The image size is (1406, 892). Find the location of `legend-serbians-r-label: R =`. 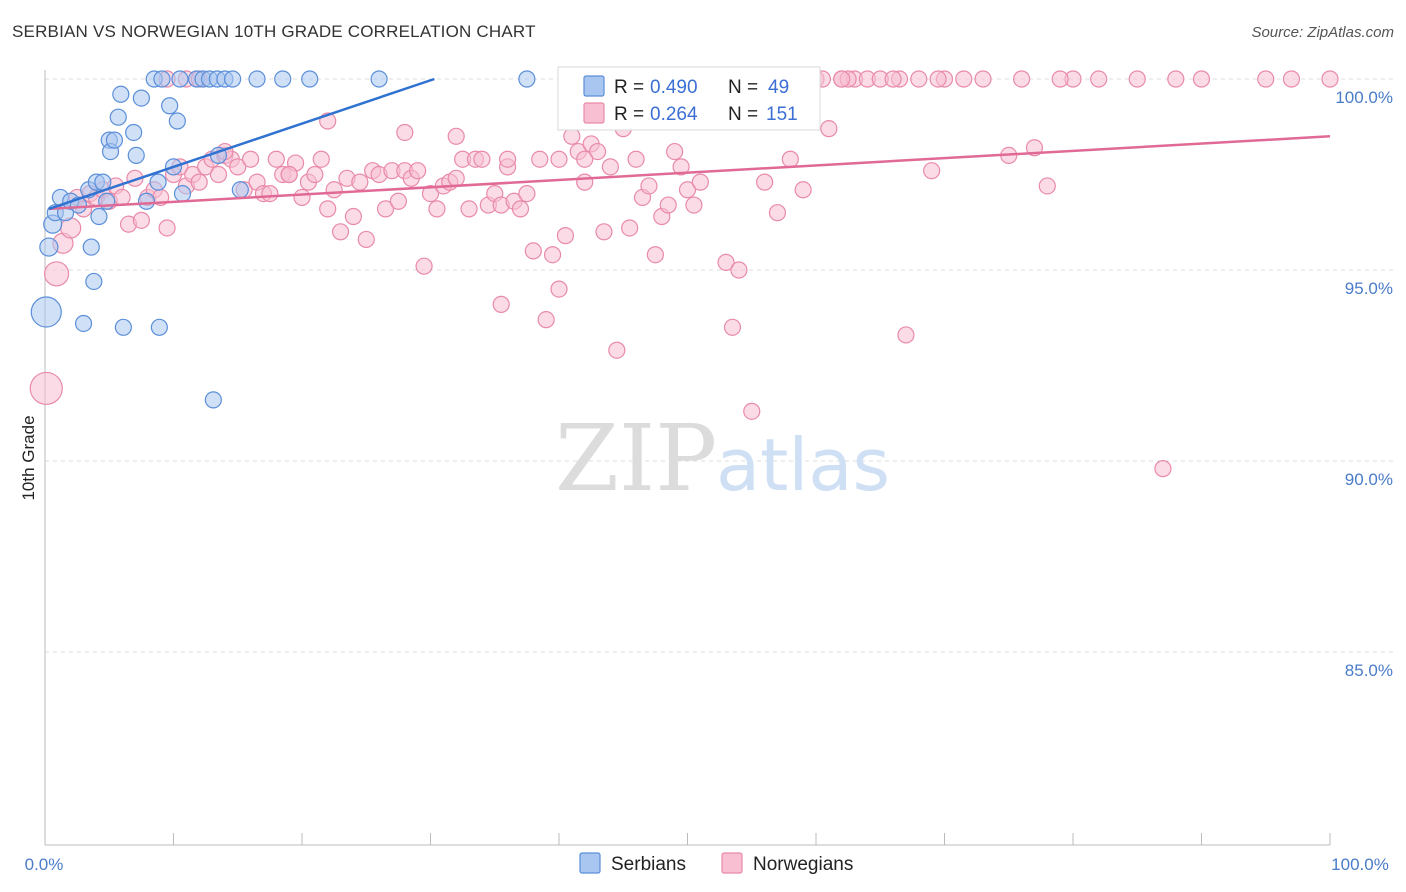

legend-serbians-r-label: R = is located at coordinates (629, 87).